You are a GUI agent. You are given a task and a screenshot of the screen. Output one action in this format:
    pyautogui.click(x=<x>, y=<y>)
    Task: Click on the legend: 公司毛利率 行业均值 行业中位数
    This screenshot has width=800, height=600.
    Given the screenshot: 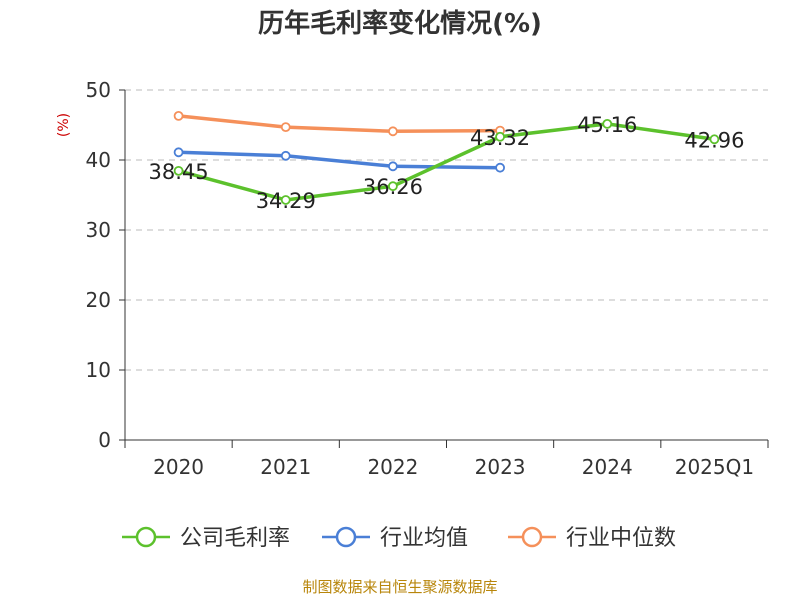 What is the action you would take?
    pyautogui.click(x=399, y=538)
    